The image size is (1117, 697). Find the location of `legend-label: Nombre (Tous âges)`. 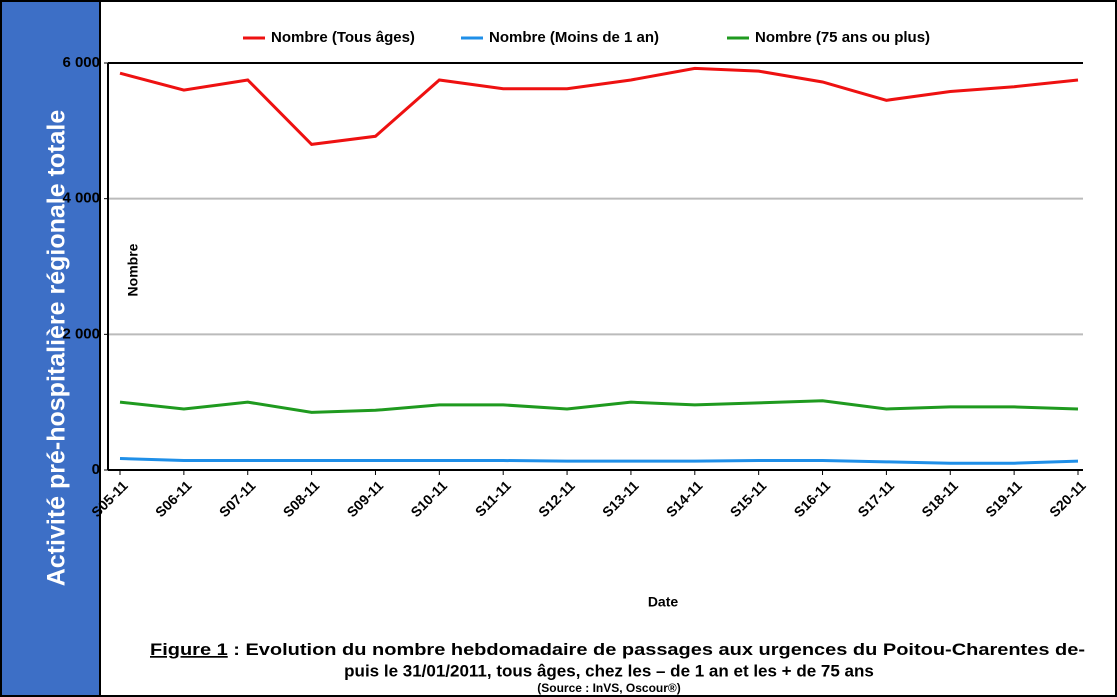

legend-label: Nombre (Tous âges) is located at coordinates (343, 37).